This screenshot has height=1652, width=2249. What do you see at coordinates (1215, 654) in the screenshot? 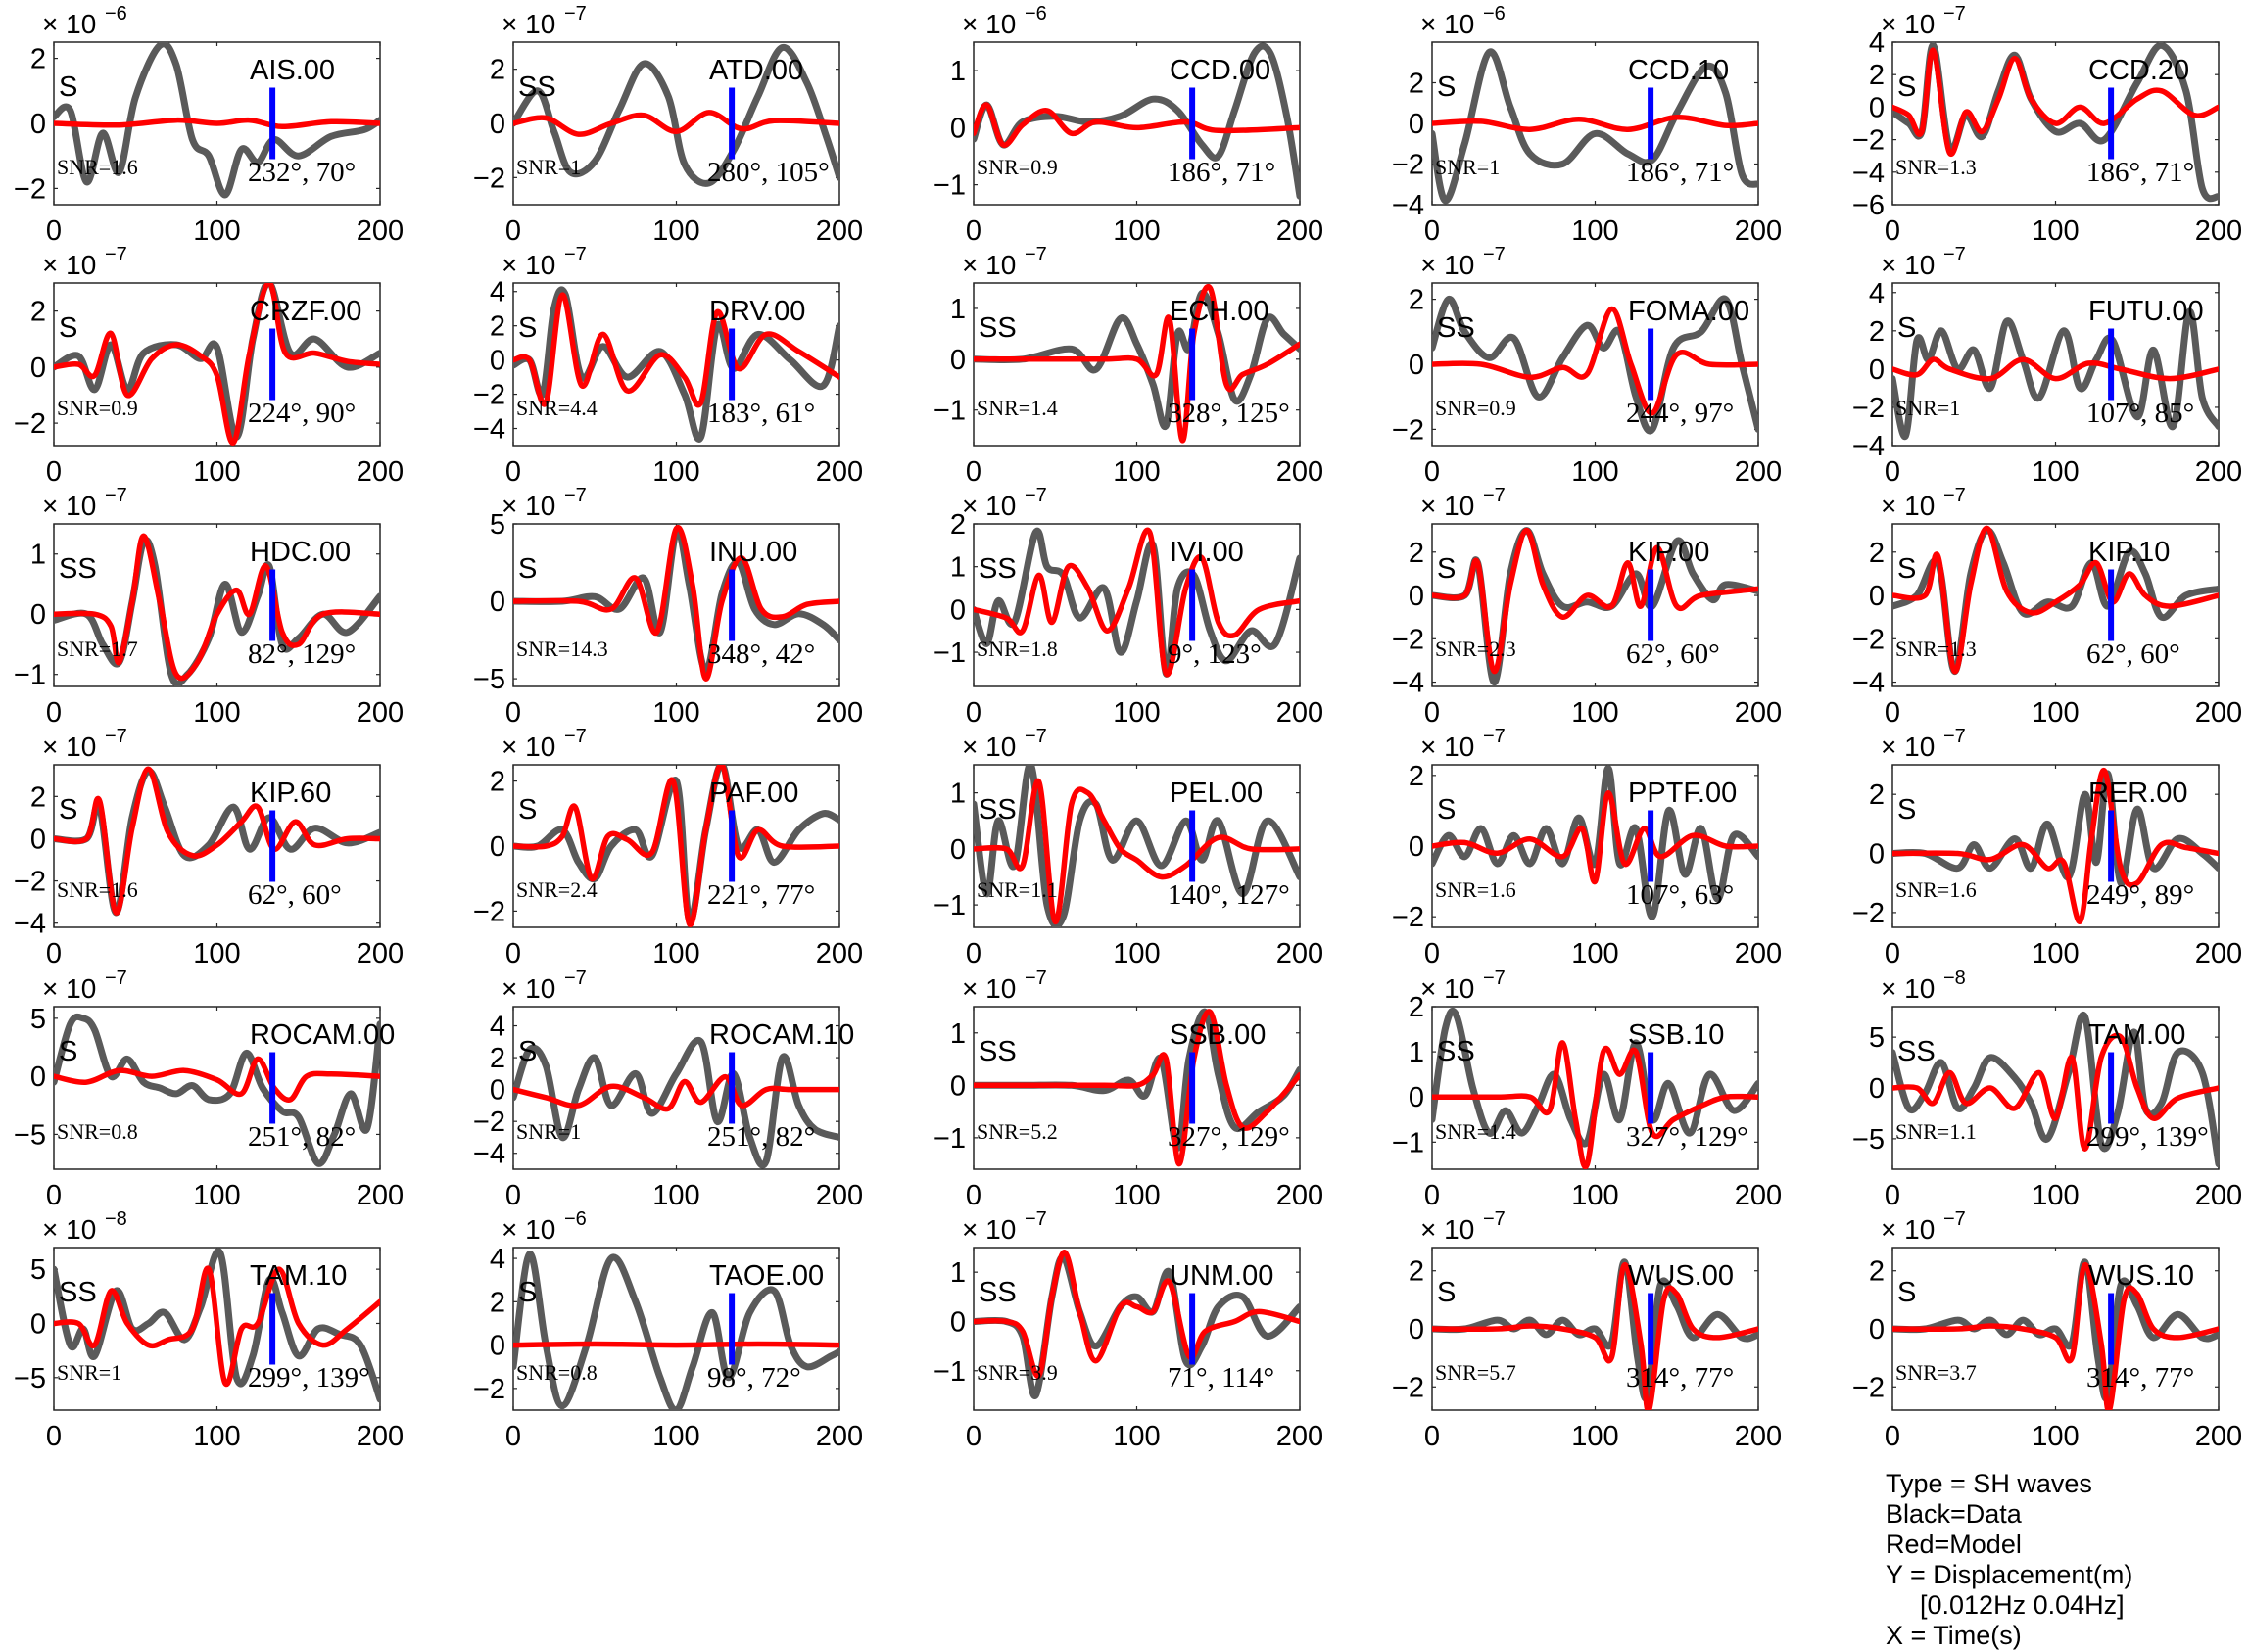
I see `angles-label: 9°, 123°` at bounding box center [1215, 654].